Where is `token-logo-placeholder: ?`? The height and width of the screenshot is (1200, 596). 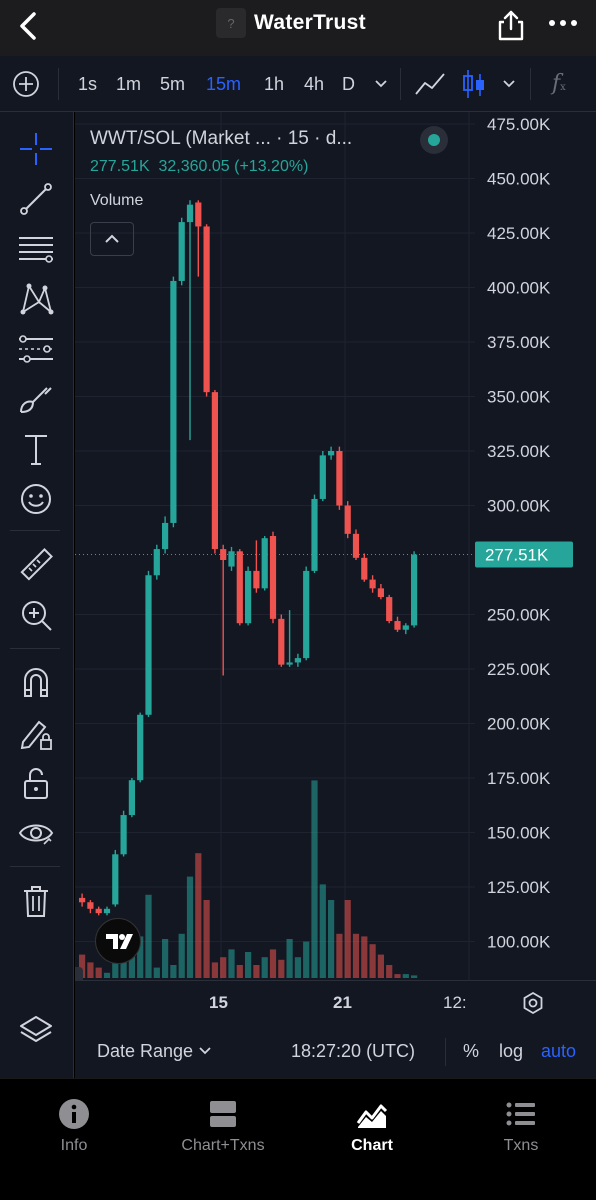
token-logo-placeholder: ? is located at coordinates (231, 23).